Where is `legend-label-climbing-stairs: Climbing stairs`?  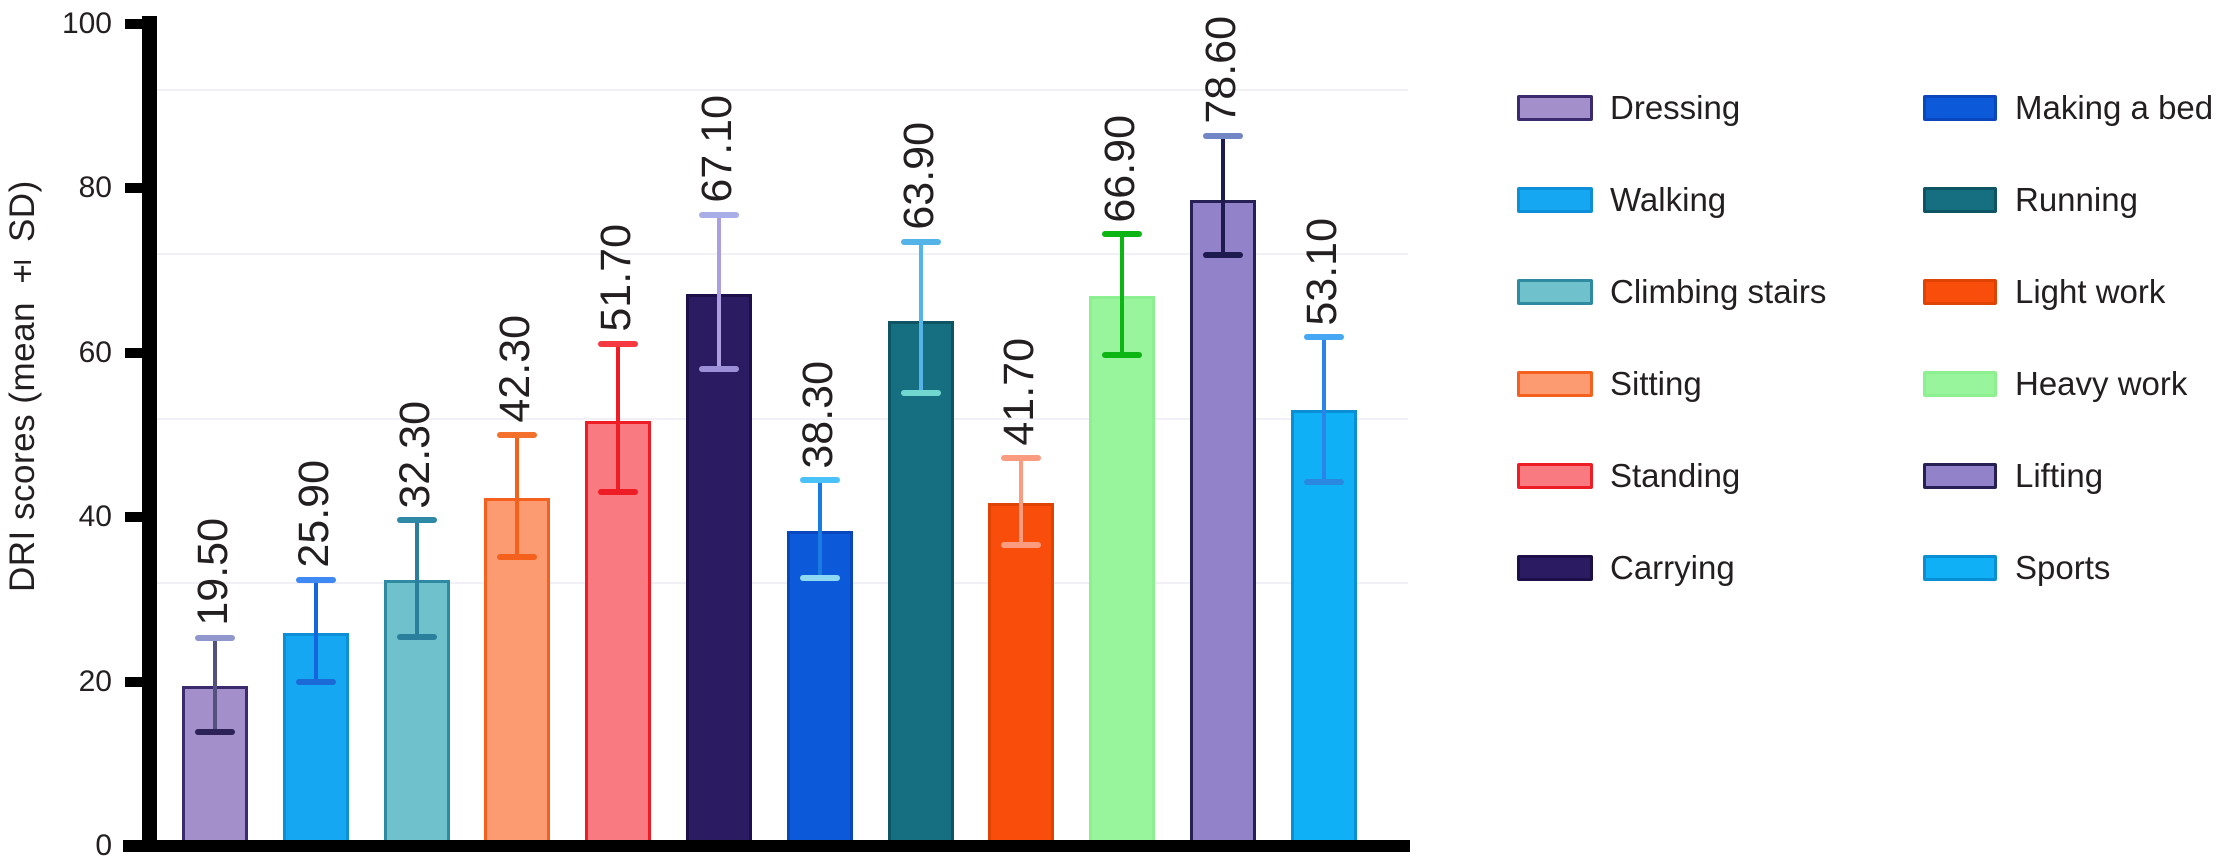 legend-label-climbing-stairs: Climbing stairs is located at coordinates (1718, 291).